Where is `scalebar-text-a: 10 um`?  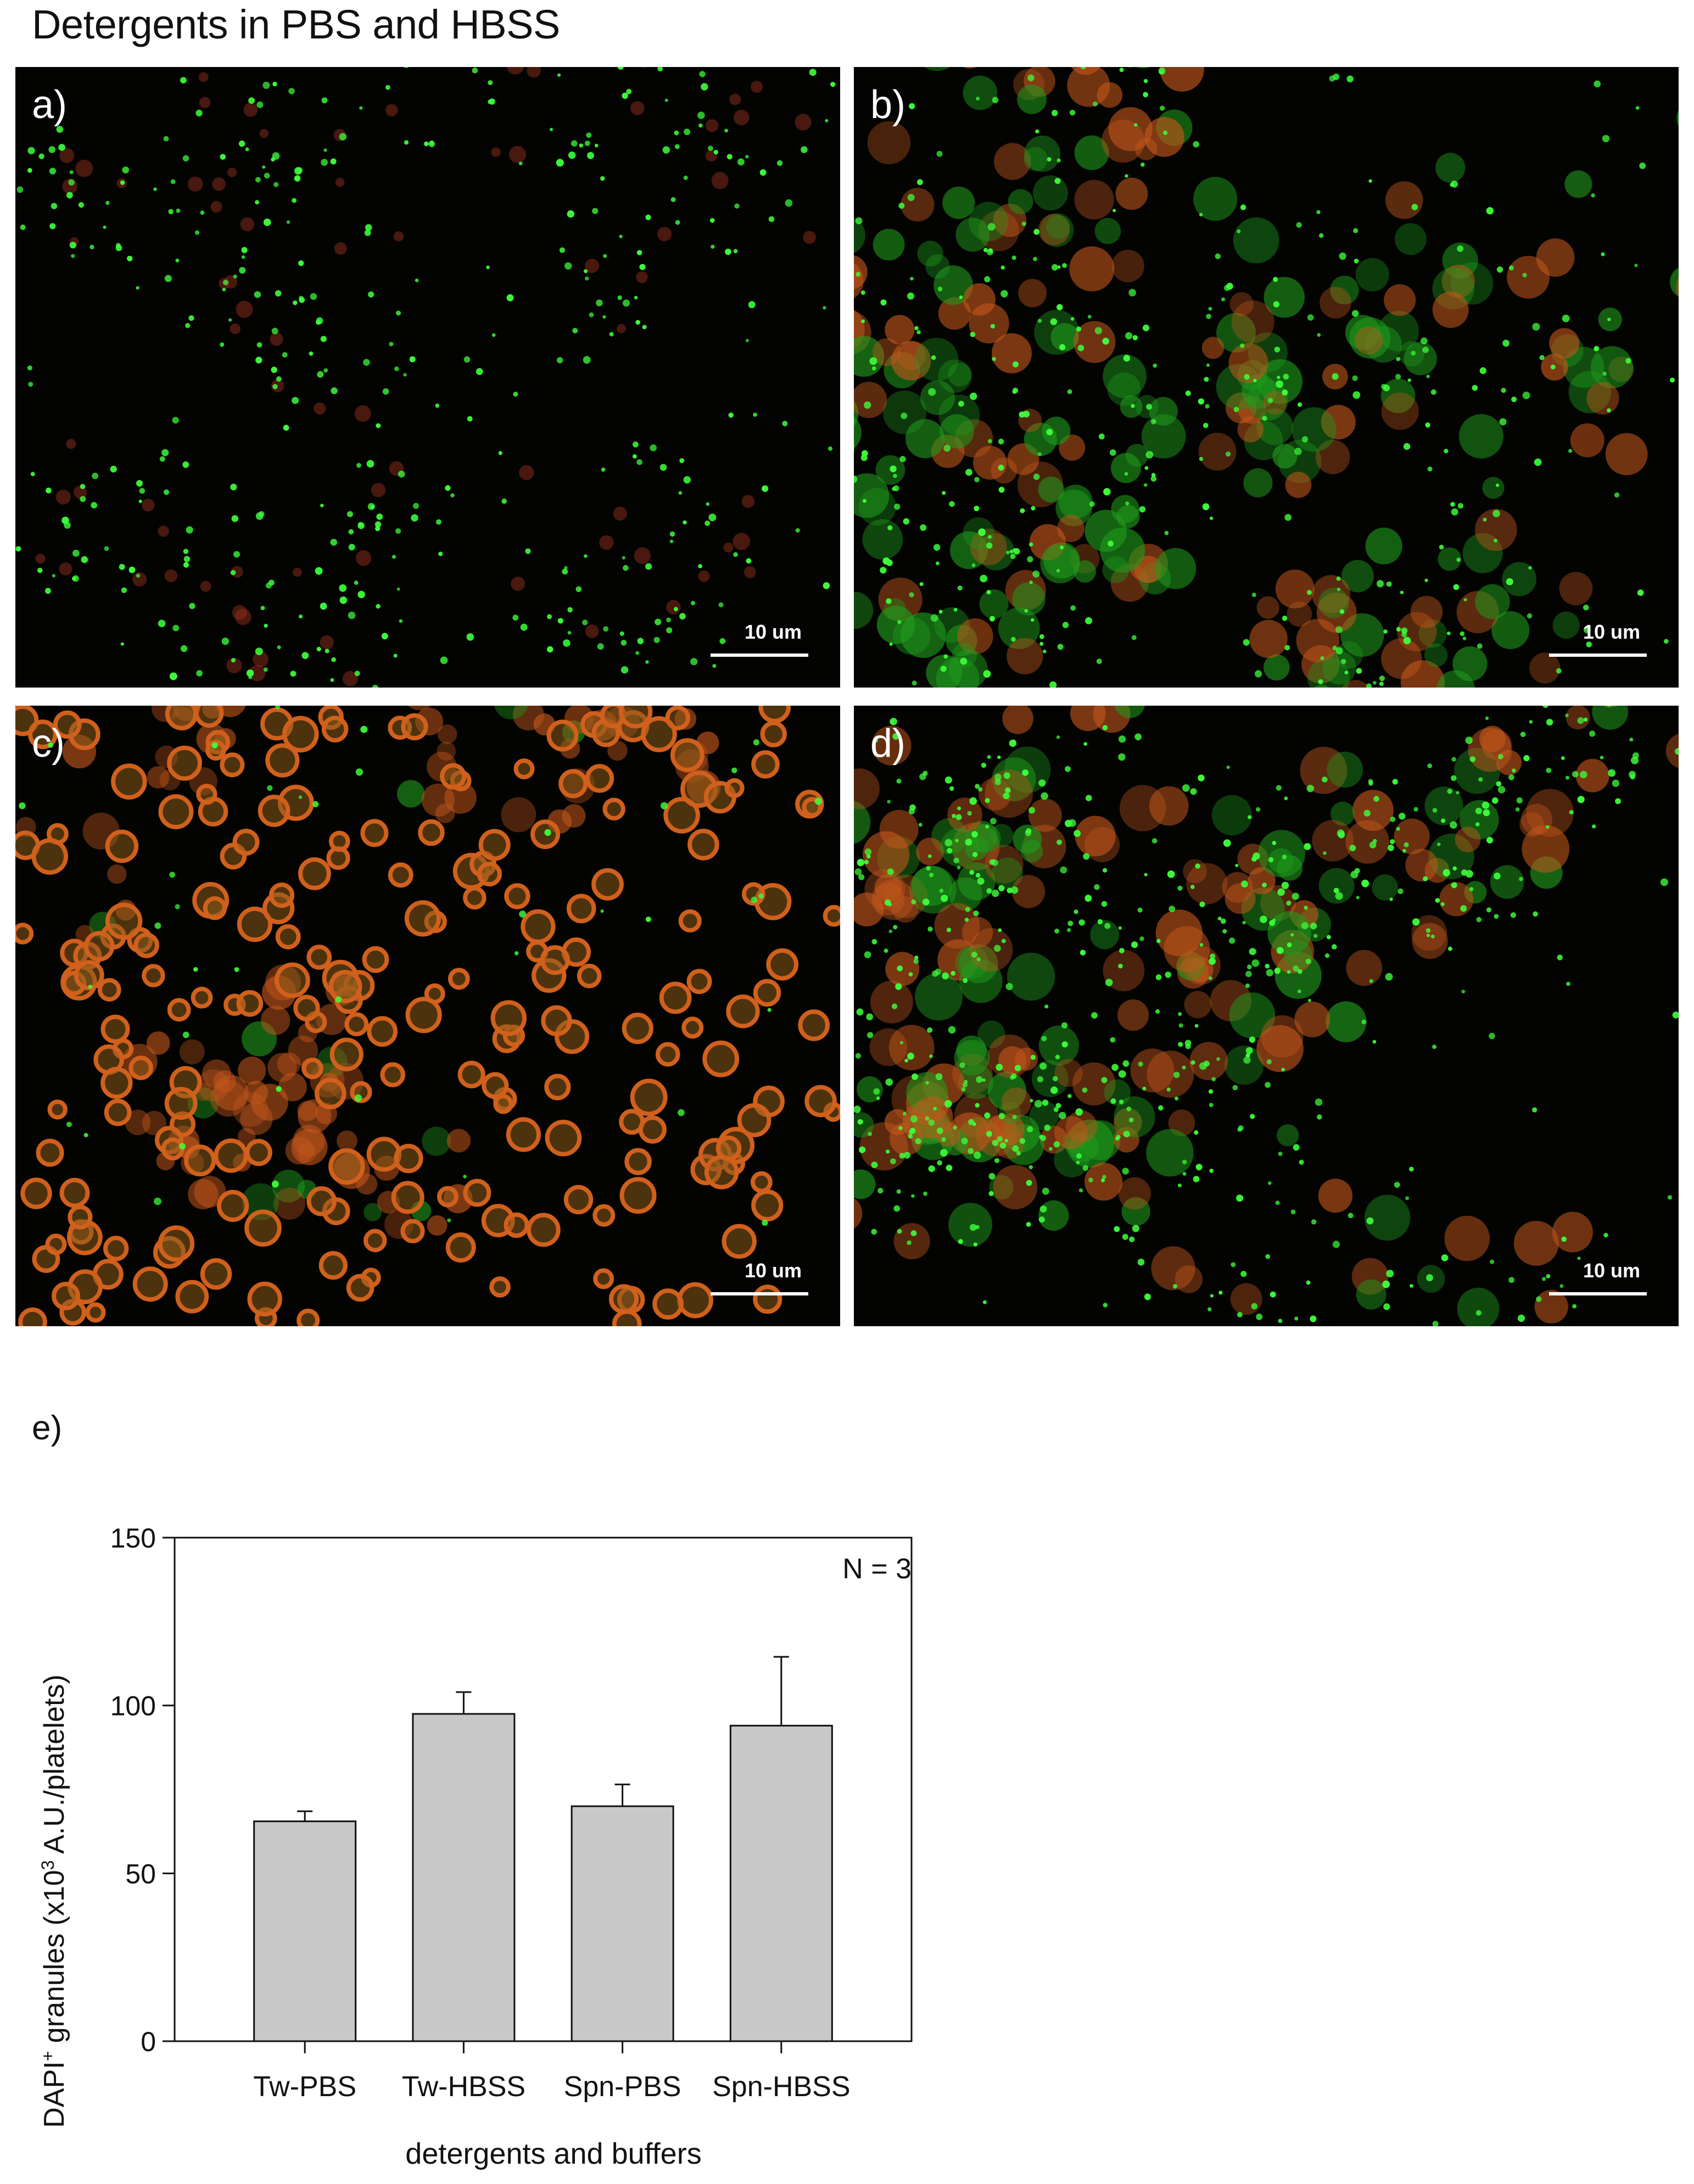 scalebar-text-a: 10 um is located at coordinates (773, 632).